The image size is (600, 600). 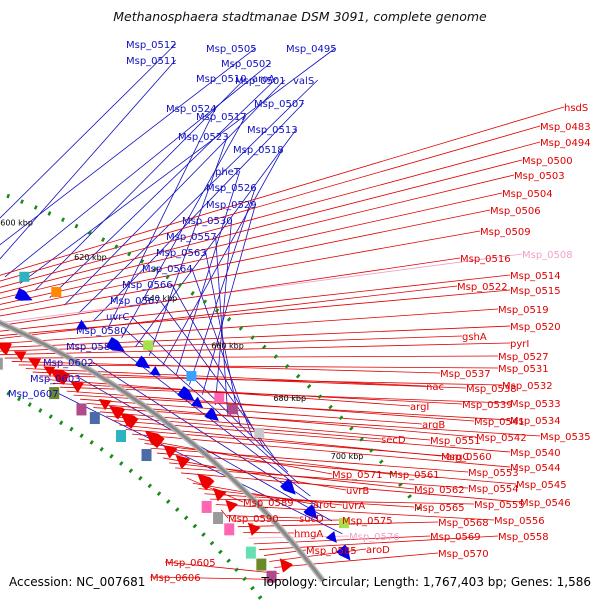 What do you see at coordinates (515, 211) in the screenshot?
I see `reverse-gene-label: Msp_0506` at bounding box center [515, 211].